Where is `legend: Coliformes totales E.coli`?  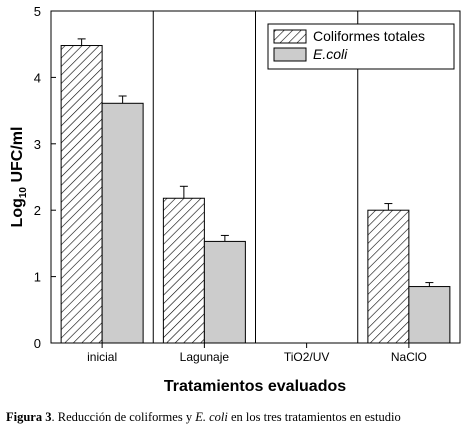 legend: Coliformes totales E.coli is located at coordinates (361, 46).